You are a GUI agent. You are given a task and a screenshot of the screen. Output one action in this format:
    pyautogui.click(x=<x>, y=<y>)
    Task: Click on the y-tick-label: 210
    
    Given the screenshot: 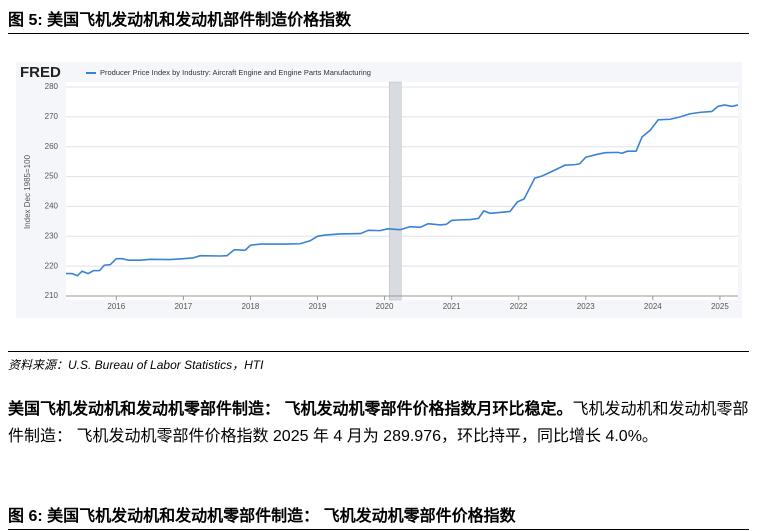 What is the action you would take?
    pyautogui.click(x=52, y=295)
    